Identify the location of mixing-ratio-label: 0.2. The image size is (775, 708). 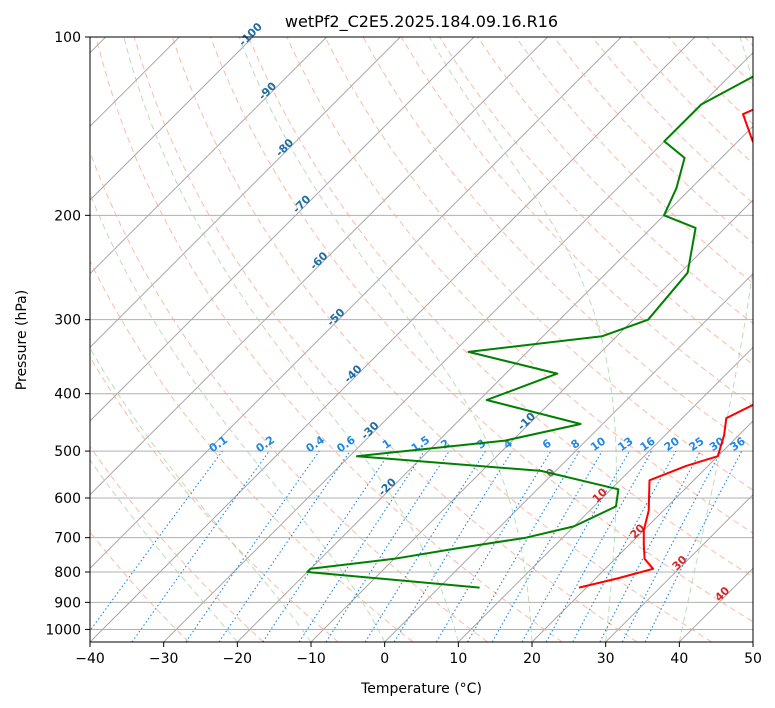
(265, 444).